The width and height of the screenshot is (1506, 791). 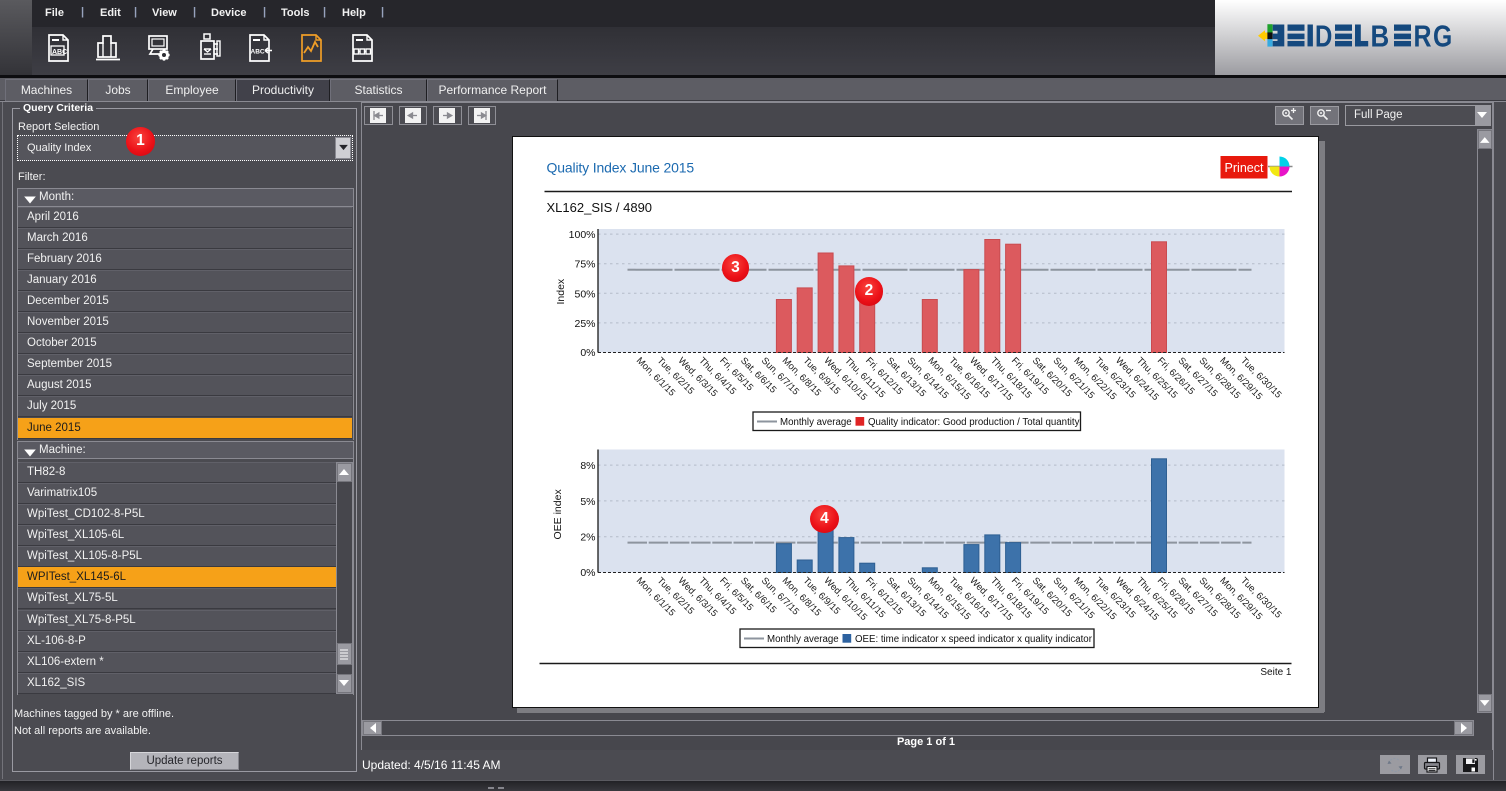 I want to click on svg-text: D, so click(x=1323, y=36).